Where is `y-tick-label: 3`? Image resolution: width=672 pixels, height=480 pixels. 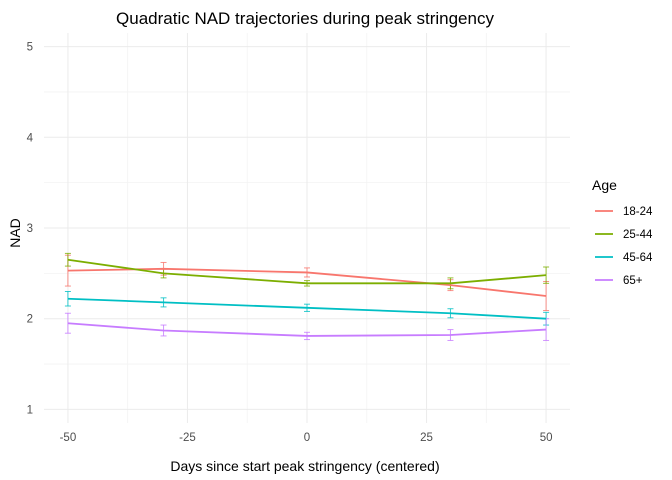
y-tick-label: 3 is located at coordinates (30, 229).